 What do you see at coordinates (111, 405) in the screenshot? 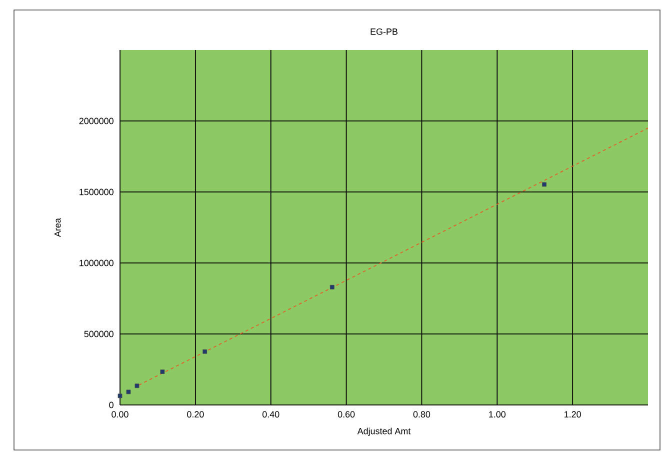
I see `y-tick-label: 0` at bounding box center [111, 405].